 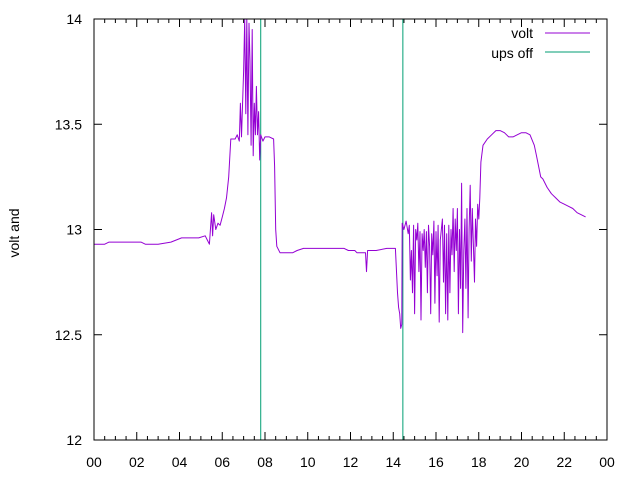 What do you see at coordinates (540, 43) in the screenshot?
I see `legend: volt ups off` at bounding box center [540, 43].